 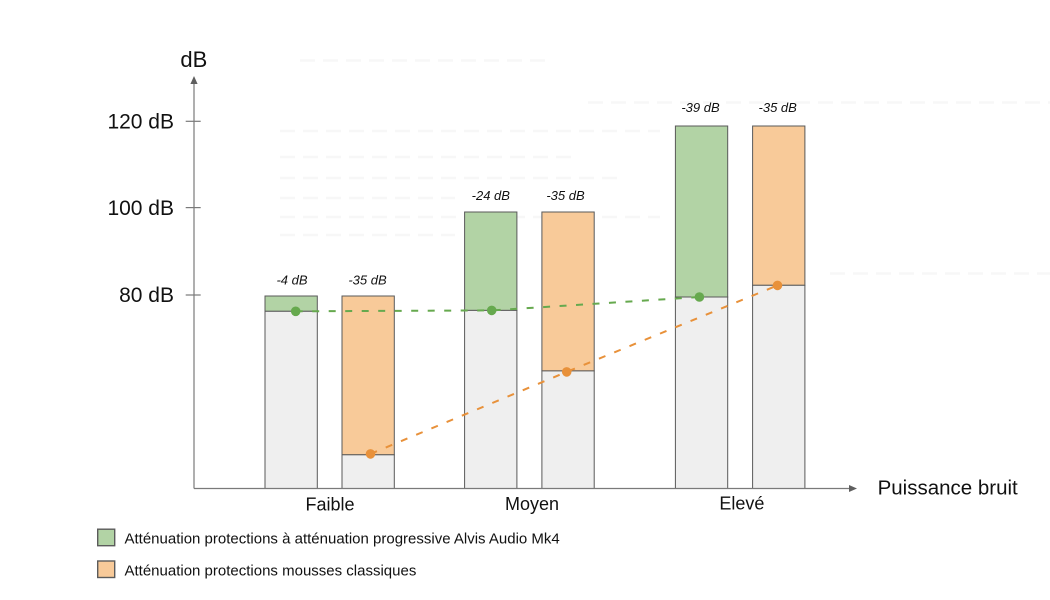 I want to click on svg-text: dB, so click(x=193, y=59).